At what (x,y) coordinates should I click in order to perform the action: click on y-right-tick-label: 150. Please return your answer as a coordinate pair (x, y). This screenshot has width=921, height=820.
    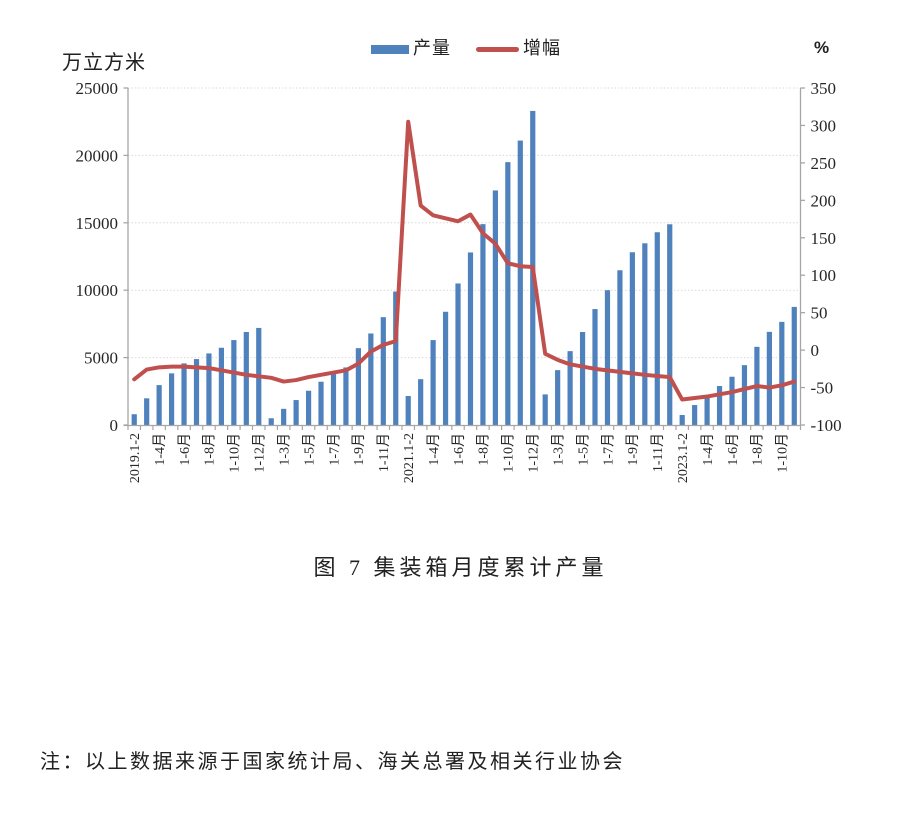
    Looking at the image, I should click on (824, 238).